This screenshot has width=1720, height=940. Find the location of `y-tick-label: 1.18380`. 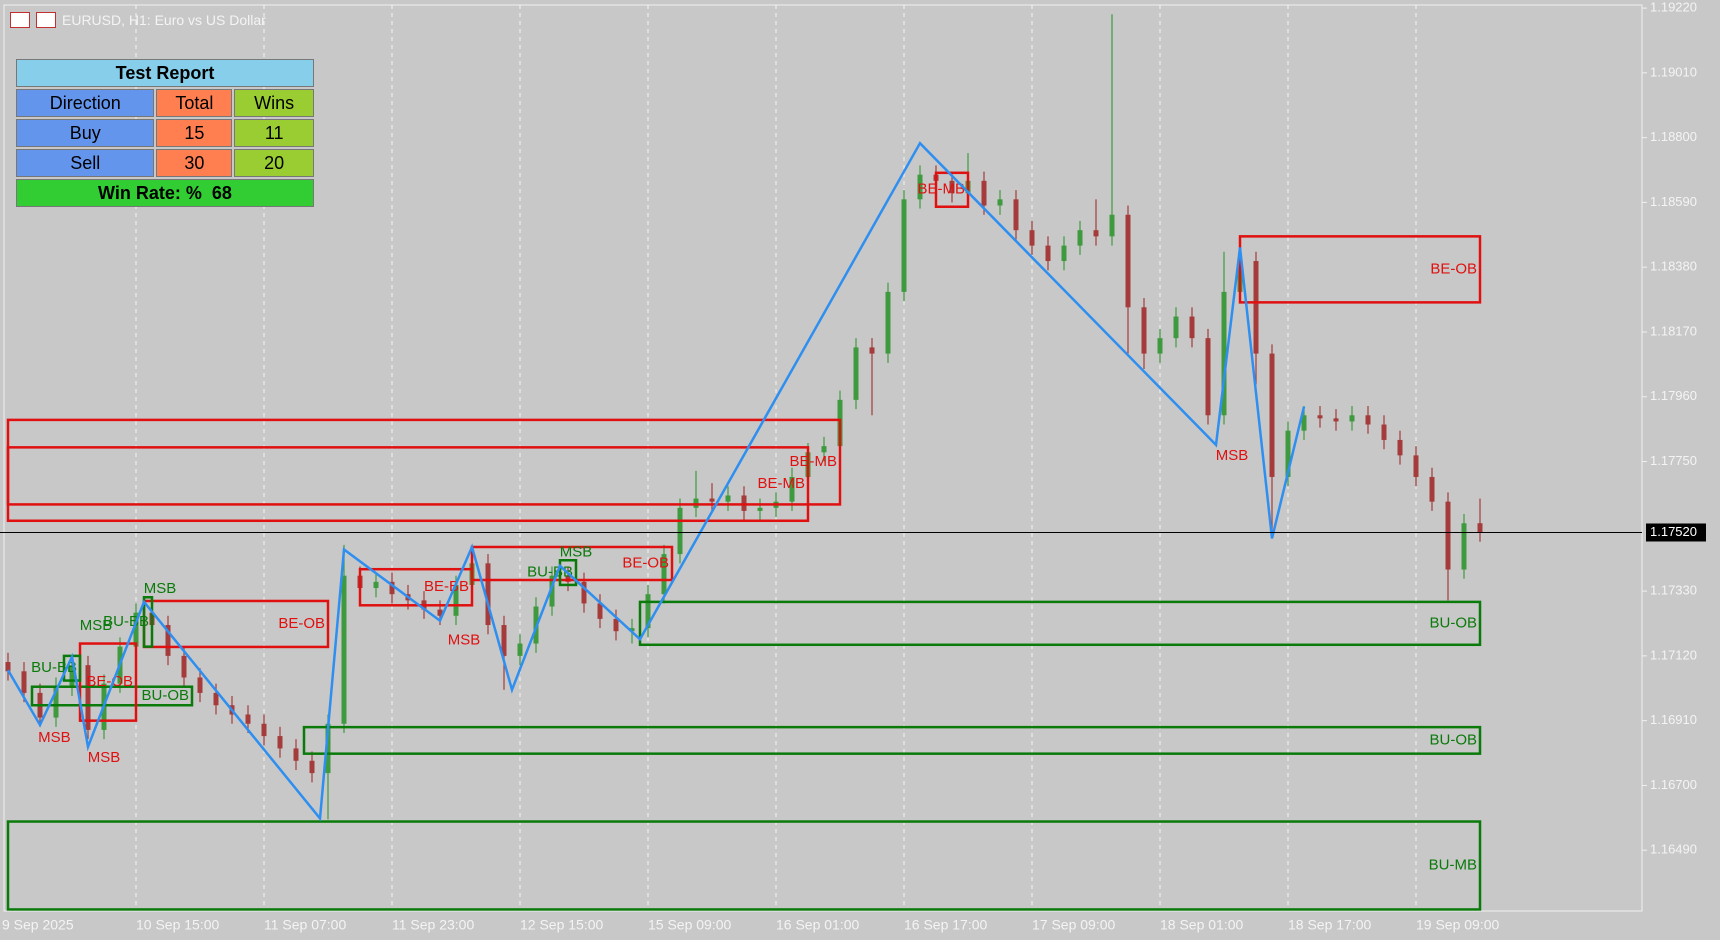

y-tick-label: 1.18380 is located at coordinates (1673, 266).